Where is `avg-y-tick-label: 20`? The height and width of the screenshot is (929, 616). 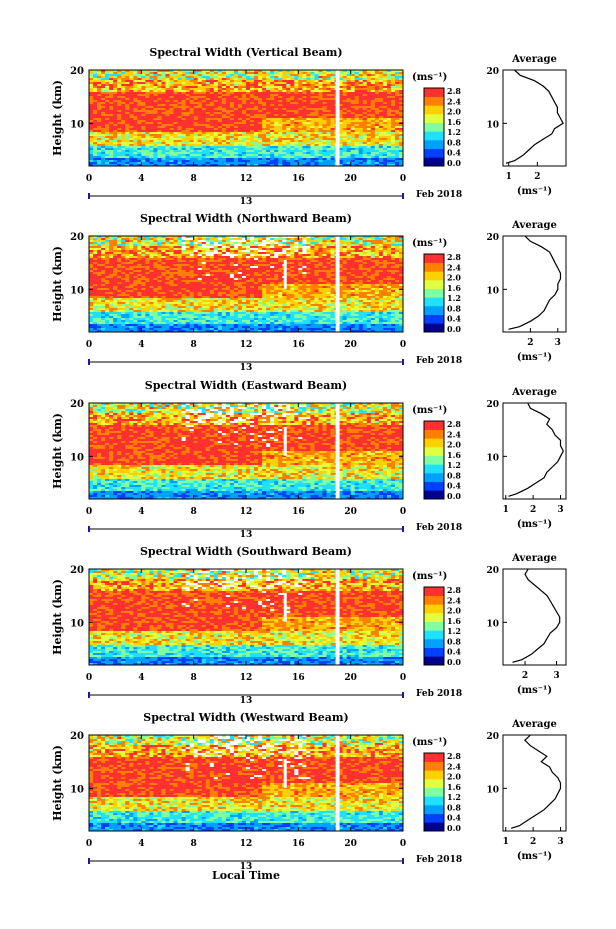
avg-y-tick-label: 20 is located at coordinates (492, 238).